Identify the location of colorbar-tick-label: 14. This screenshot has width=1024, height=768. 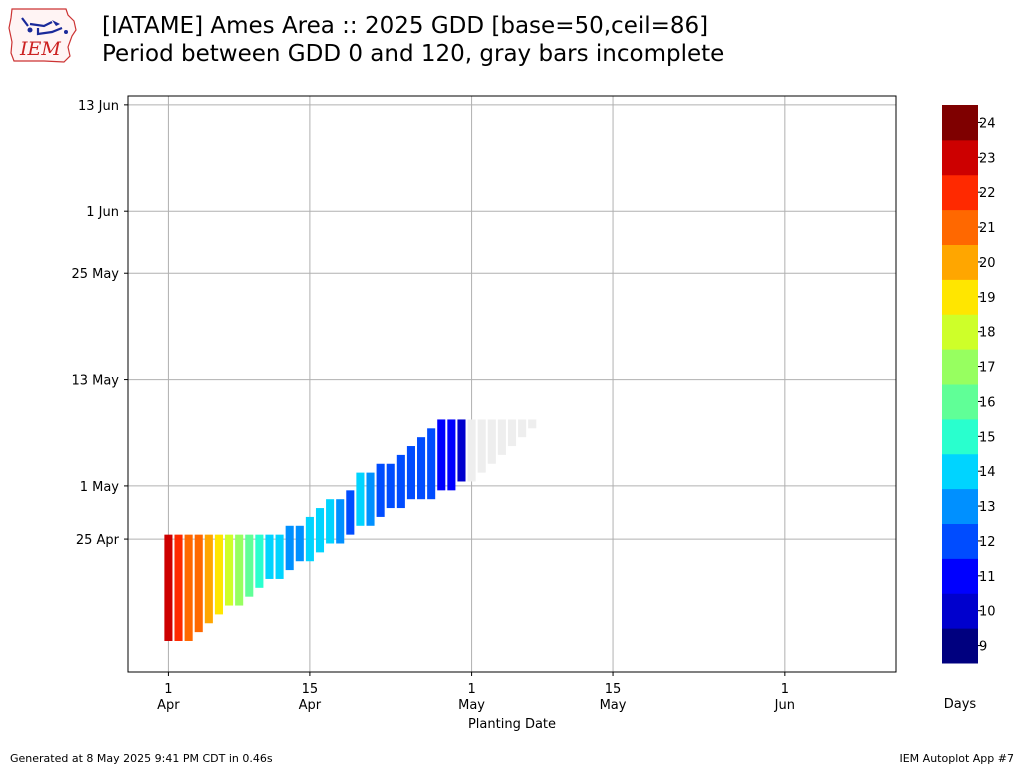
(987, 472).